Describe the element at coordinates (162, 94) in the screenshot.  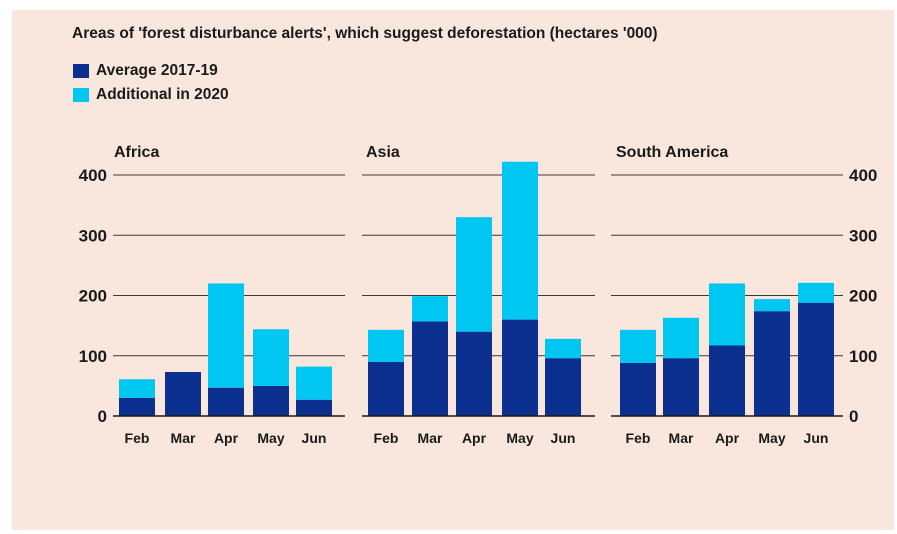
I see `legend-label-additional: Additional in 2020` at that location.